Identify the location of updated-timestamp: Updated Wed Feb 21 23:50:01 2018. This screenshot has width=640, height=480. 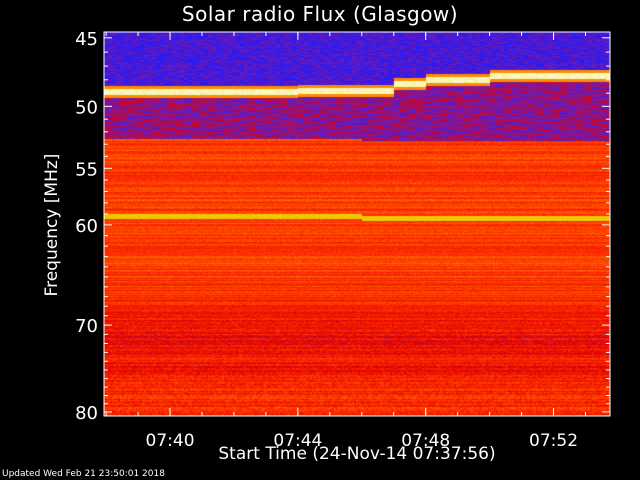
(83, 474).